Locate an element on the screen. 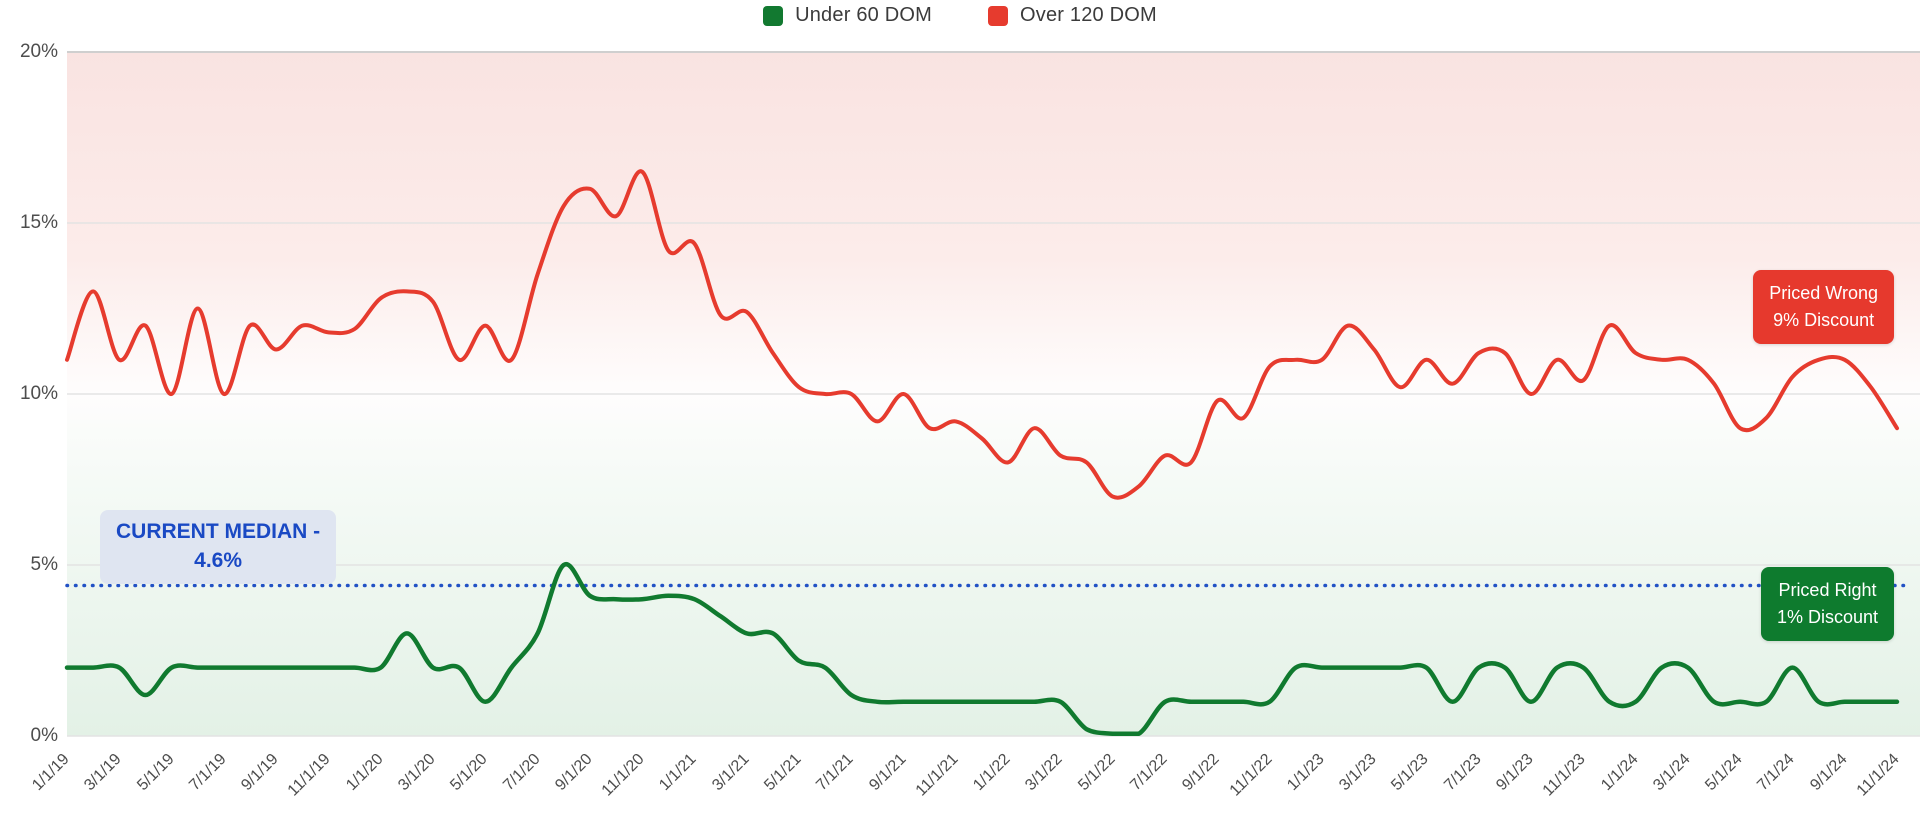  legend-swatch-red-icon is located at coordinates (998, 15).